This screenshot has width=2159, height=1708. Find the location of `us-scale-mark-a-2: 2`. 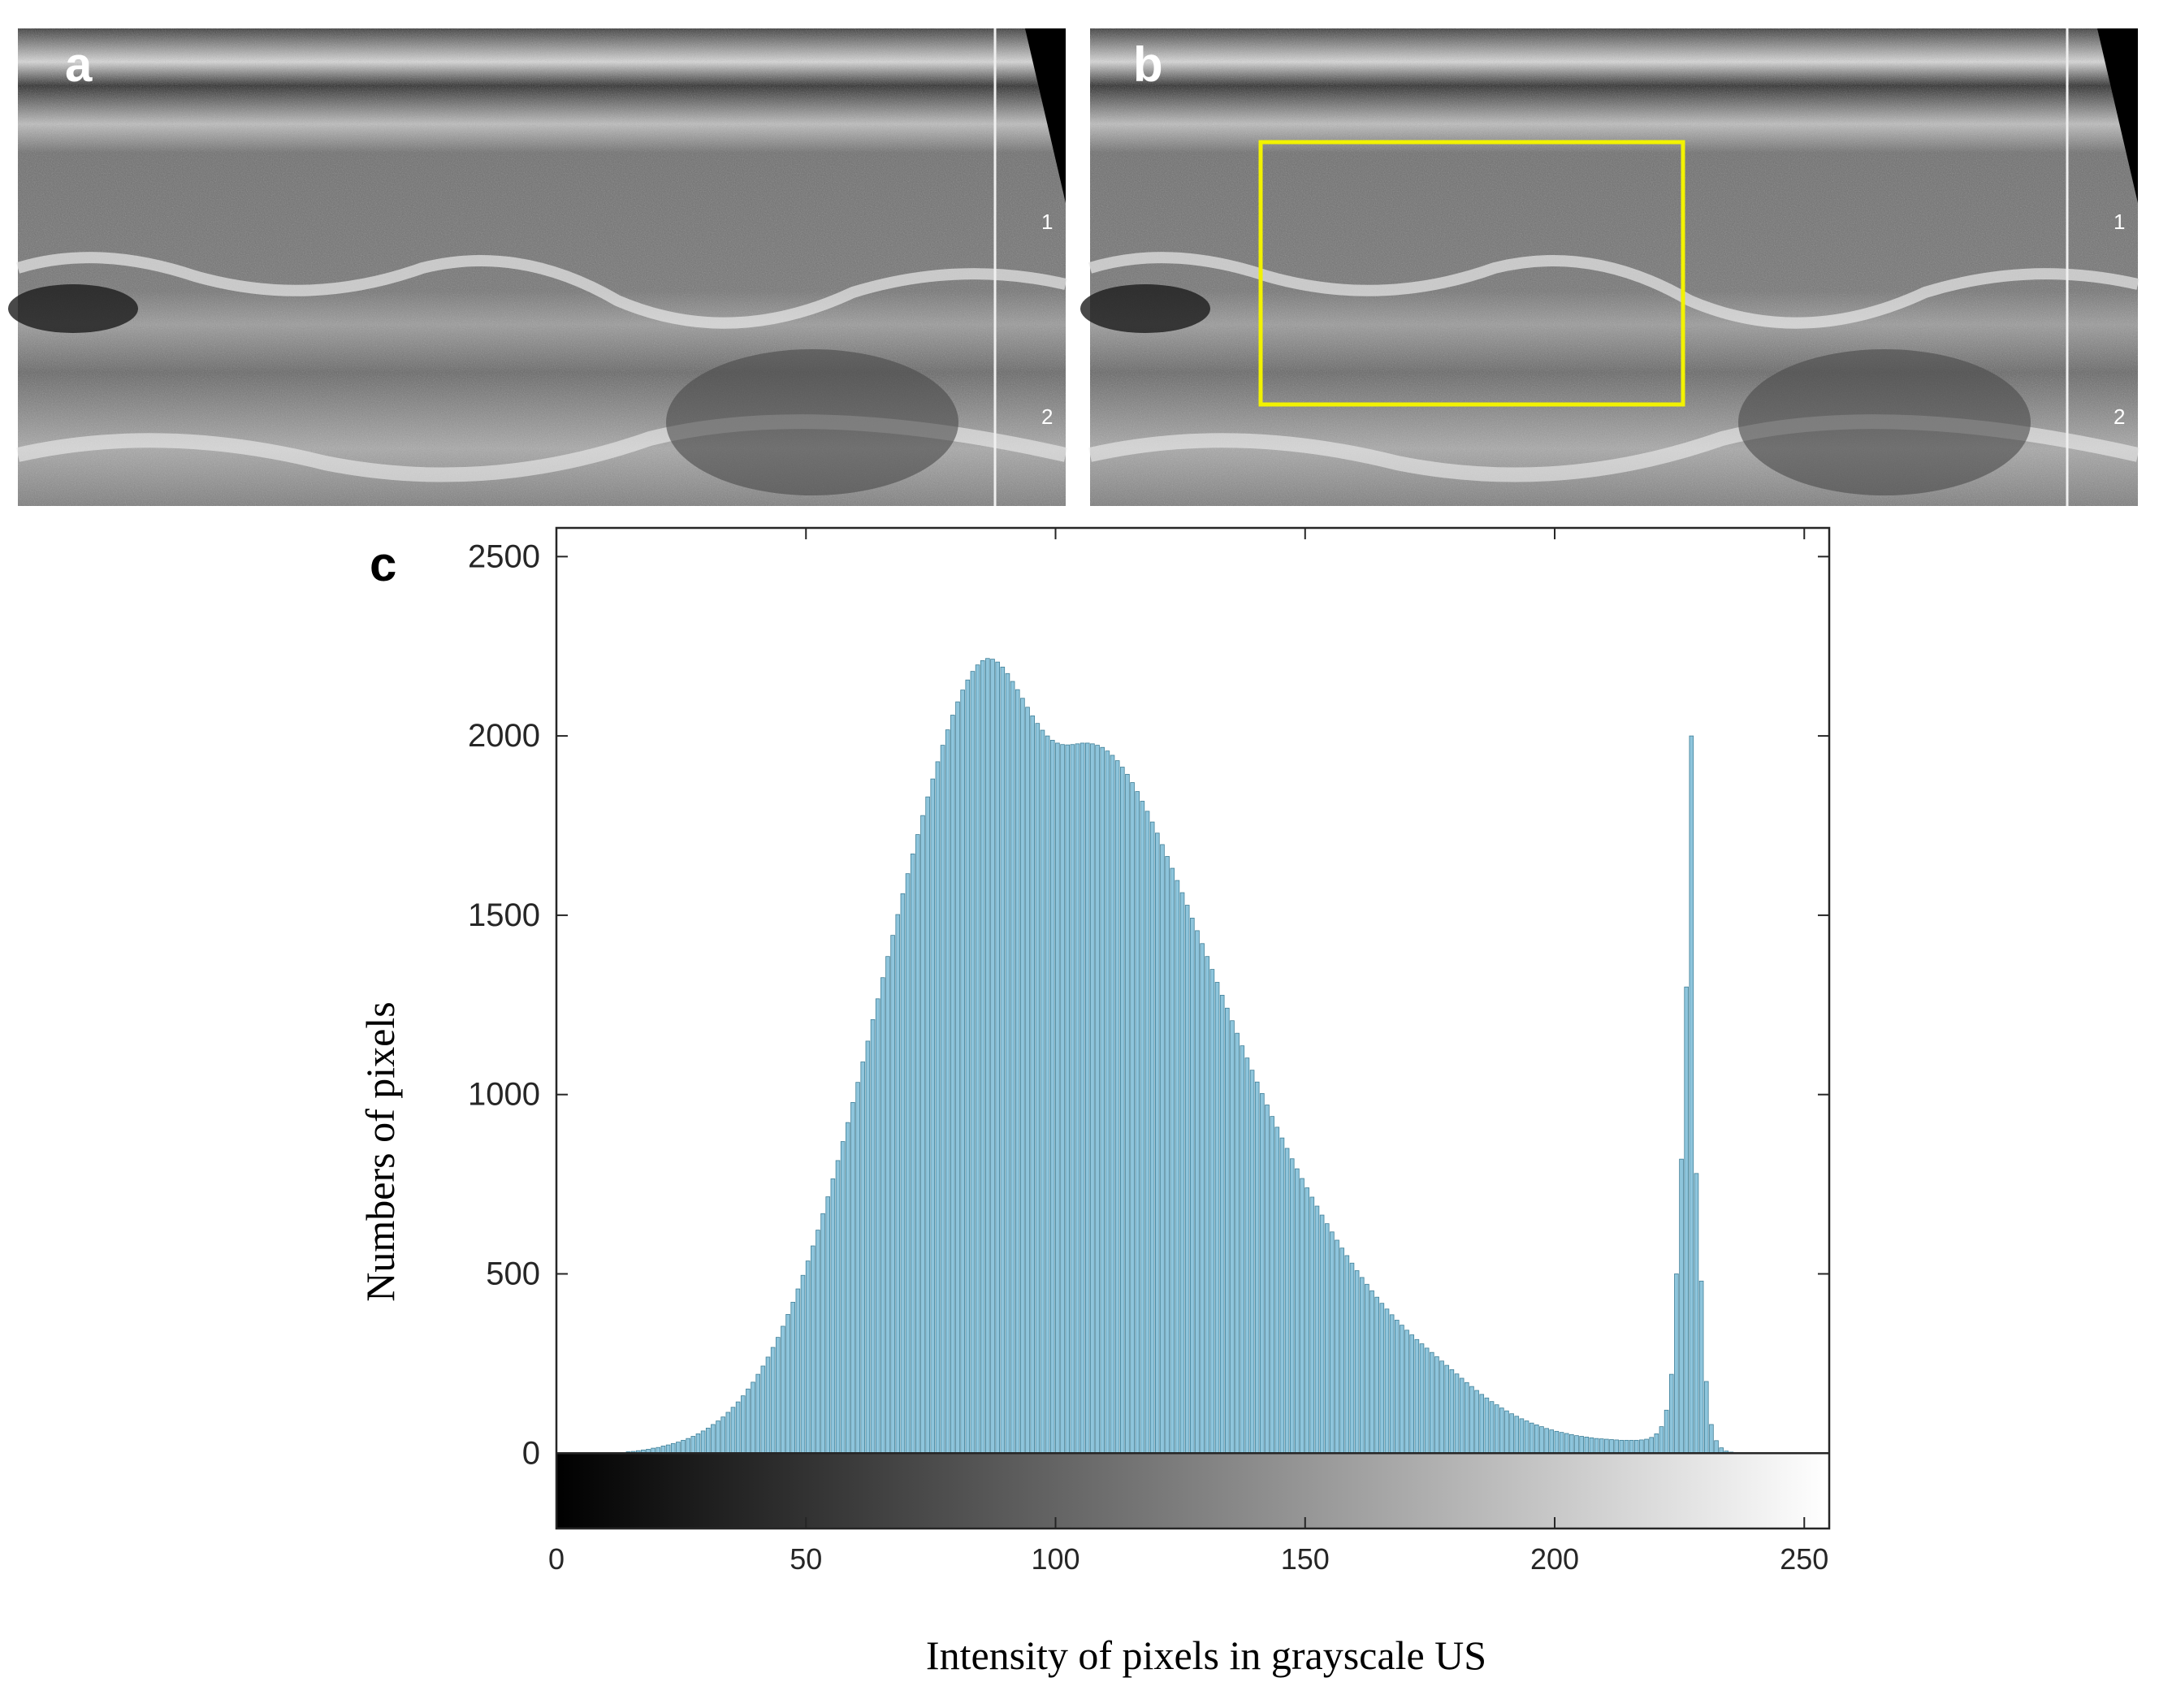

us-scale-mark-a-2: 2 is located at coordinates (1047, 416).